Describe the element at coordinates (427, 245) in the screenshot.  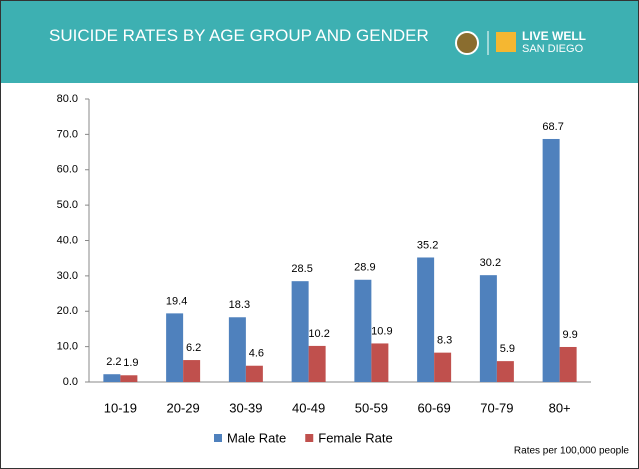
I see `data-label: 35.2` at that location.